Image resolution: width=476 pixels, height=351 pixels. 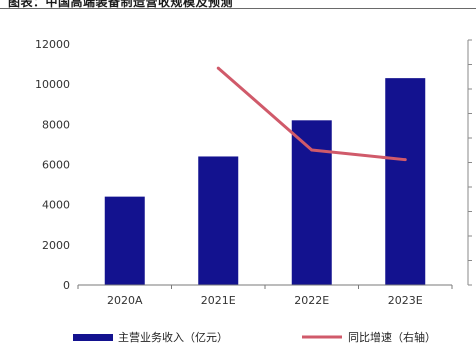 I want to click on legend-label-revenue: 主营业务收入（亿元）, so click(x=173, y=337).